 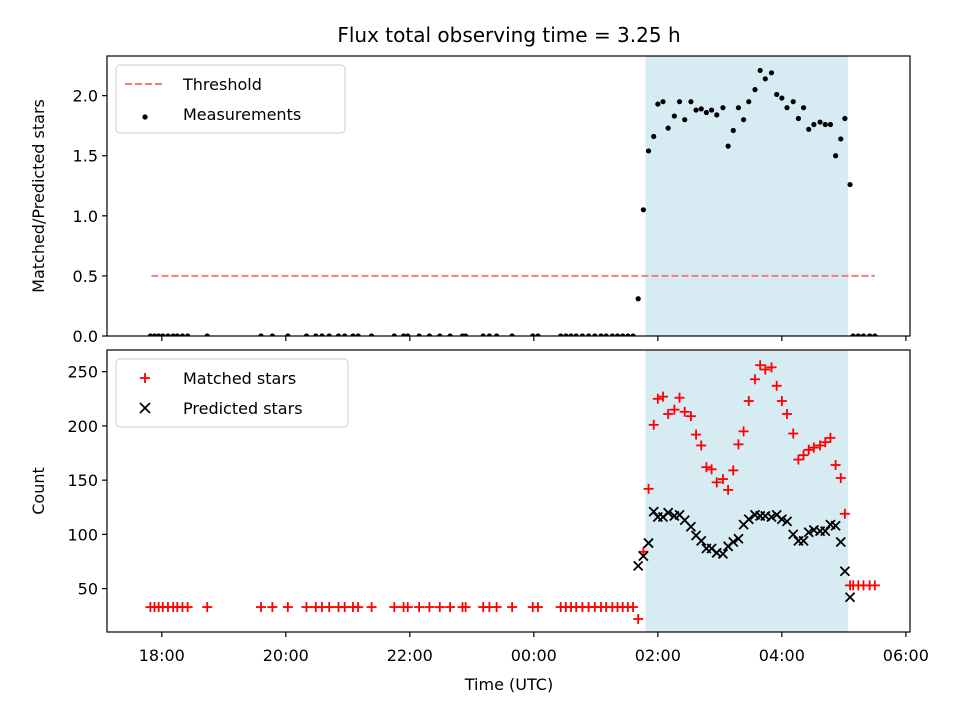 I want to click on legend: Matched stars Predicted stars, so click(x=232, y=393).